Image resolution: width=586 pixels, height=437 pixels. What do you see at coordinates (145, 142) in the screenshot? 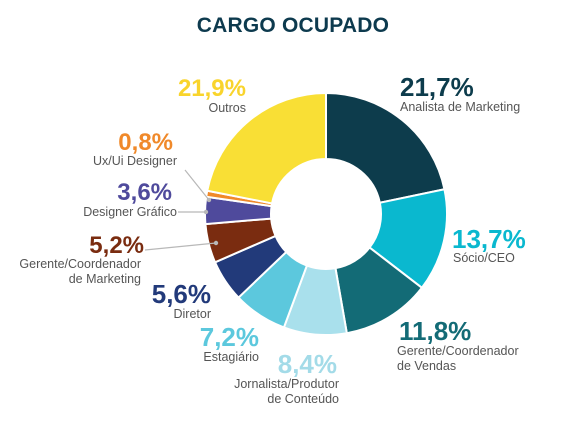
I see `value-label-ux-ui-designer: 0,8%` at bounding box center [145, 142].